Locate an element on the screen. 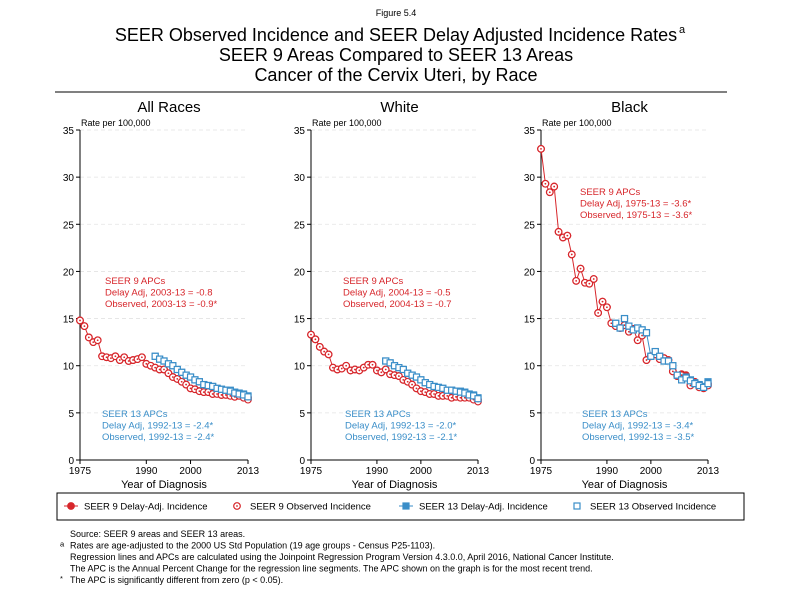 The image size is (792, 612). annotation: Observed, 1992-13 = -2.1* is located at coordinates (401, 437).